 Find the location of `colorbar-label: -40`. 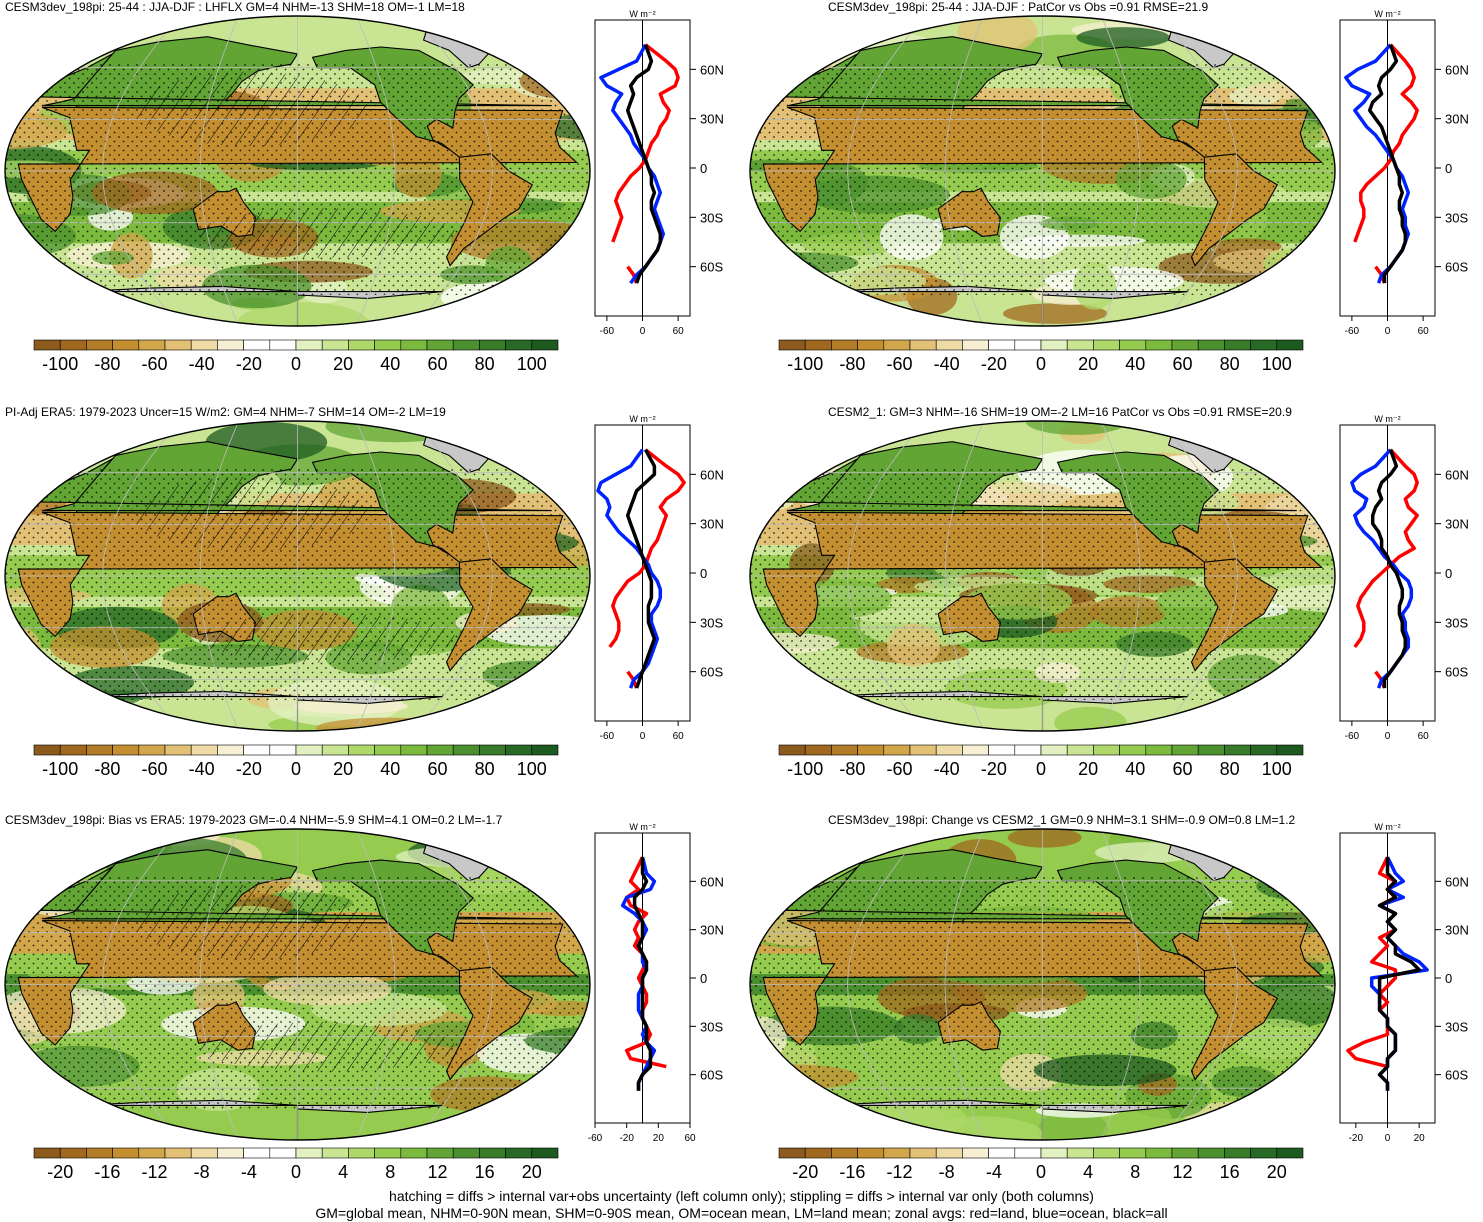

colorbar-label: -40 is located at coordinates (202, 769).